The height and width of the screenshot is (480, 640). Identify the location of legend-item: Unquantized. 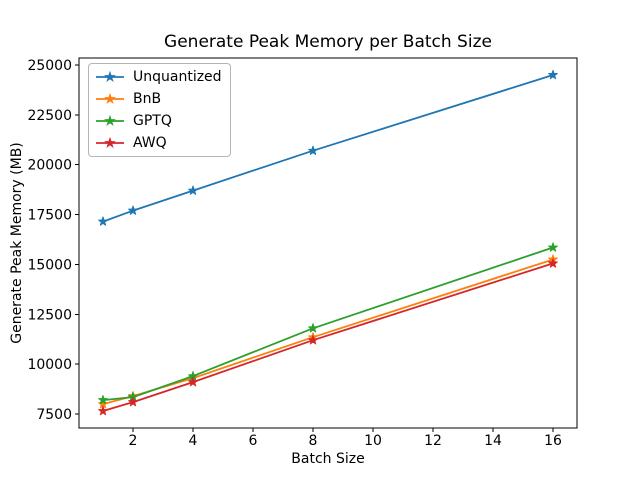
(158, 77).